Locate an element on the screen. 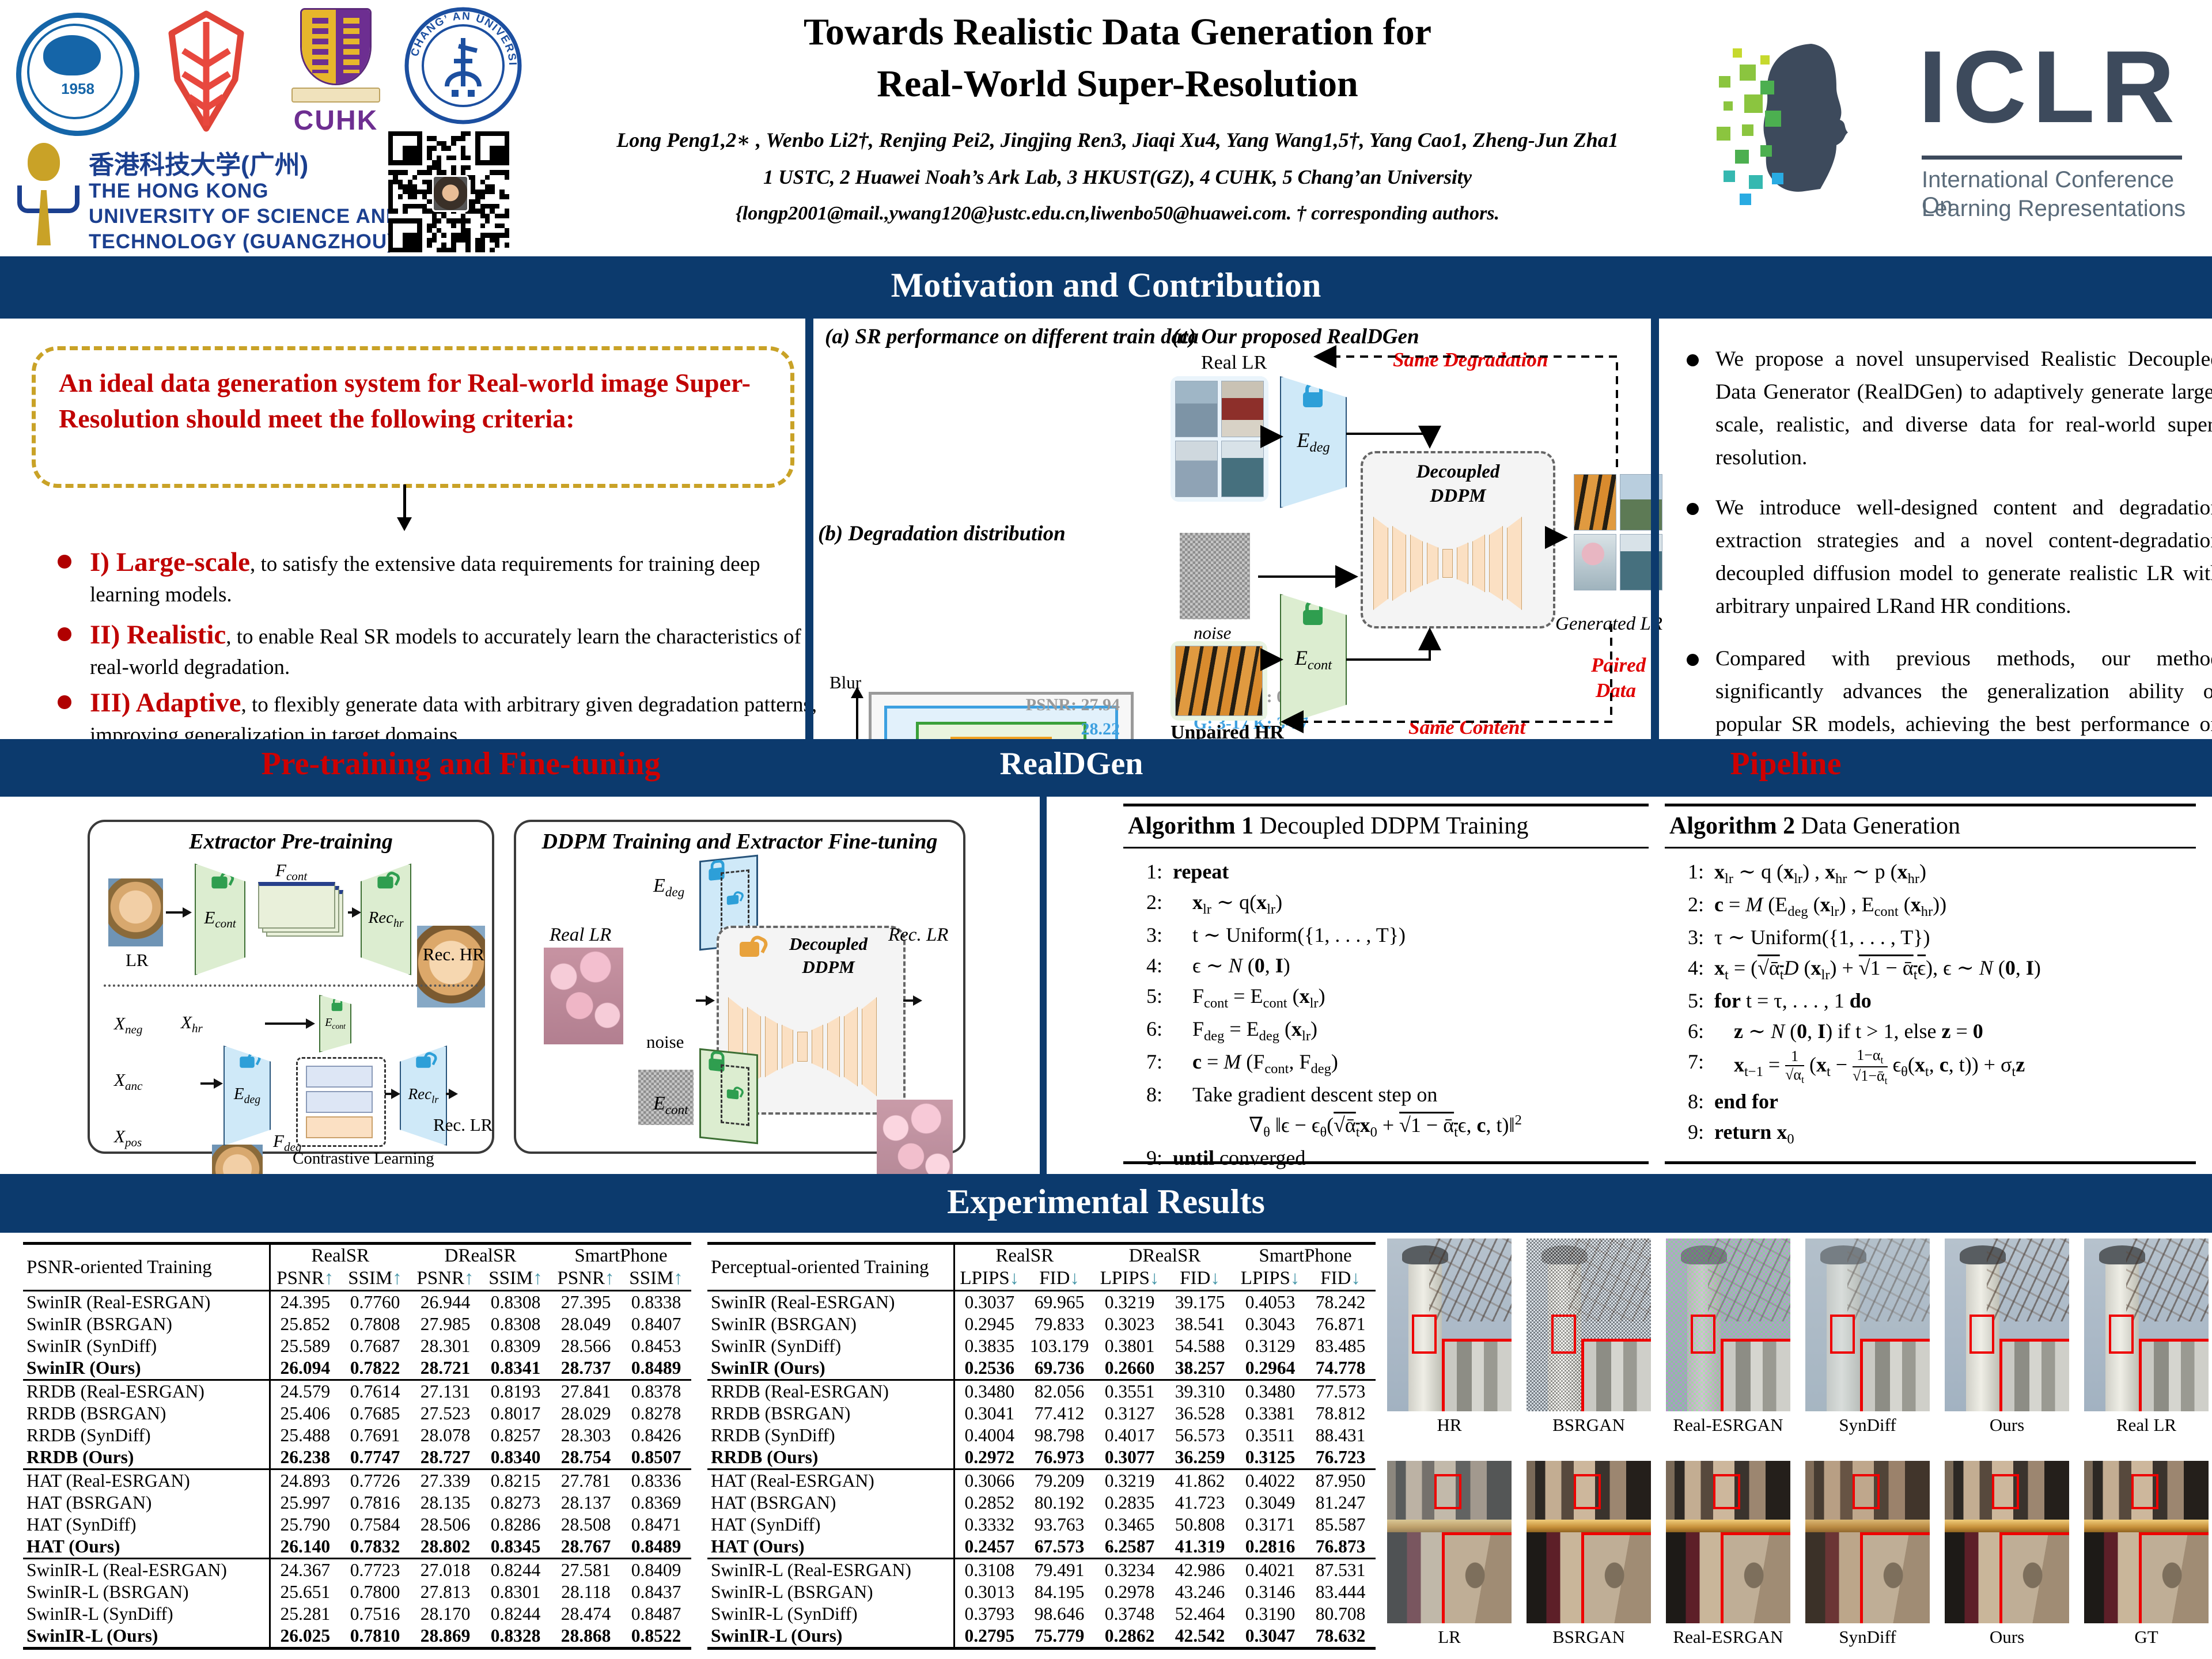 Image resolution: width=2212 pixels, height=1659 pixels. metric-value: 24.893 is located at coordinates (305, 1480).